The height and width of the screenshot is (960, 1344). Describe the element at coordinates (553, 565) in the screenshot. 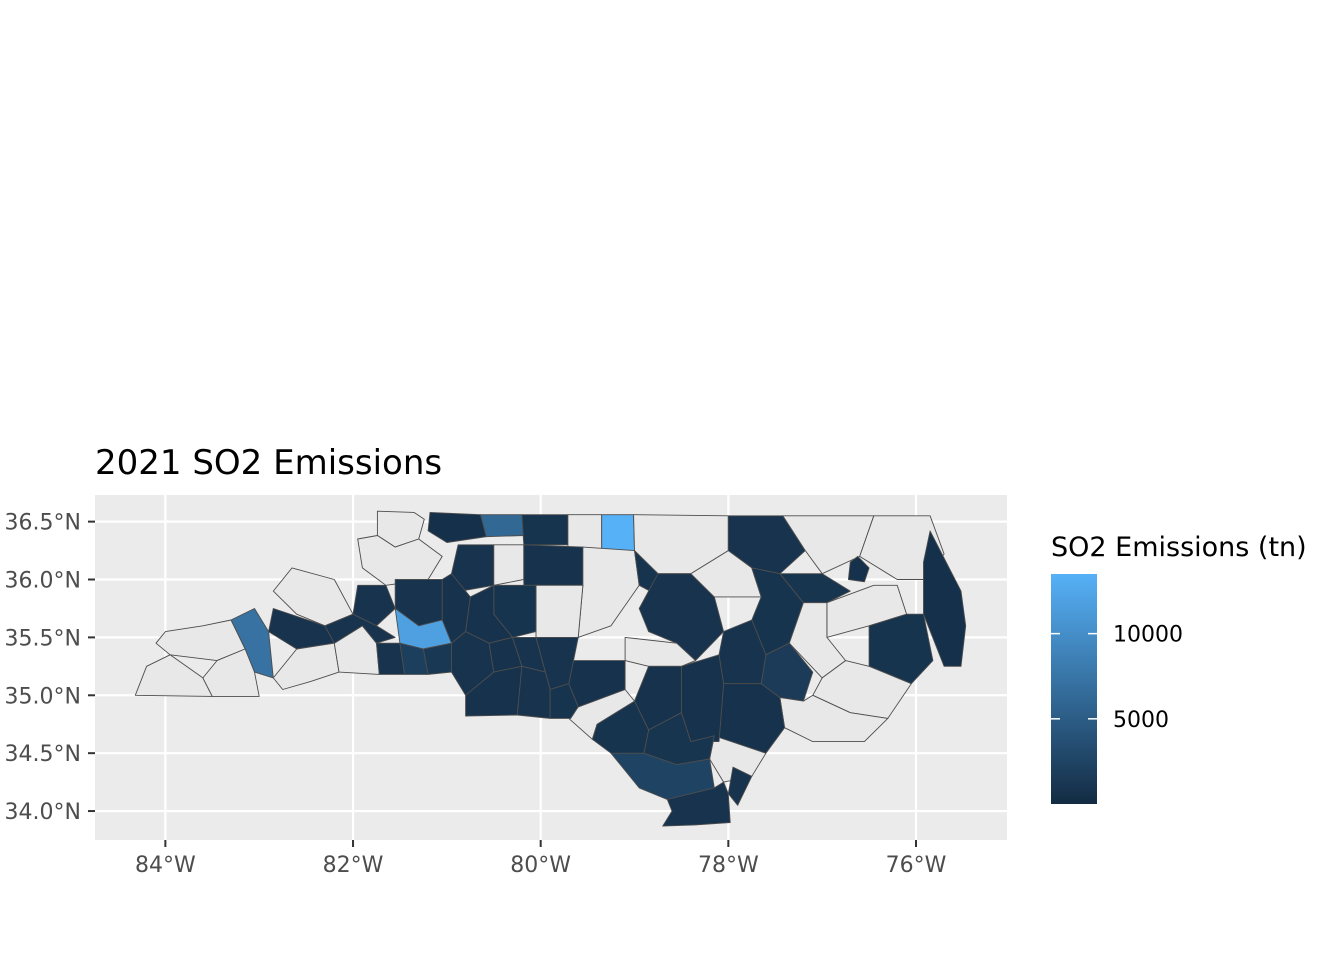

I see `county-guilford` at that location.